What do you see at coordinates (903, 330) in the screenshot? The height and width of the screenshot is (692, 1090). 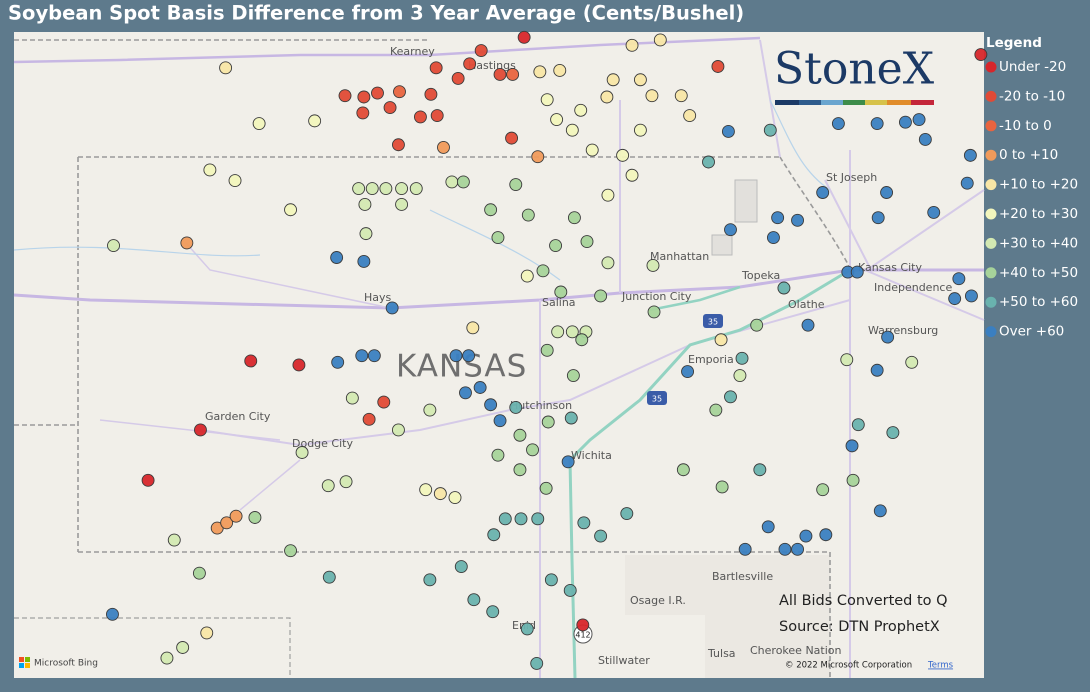 I see `place-label: Warrensburg` at bounding box center [903, 330].